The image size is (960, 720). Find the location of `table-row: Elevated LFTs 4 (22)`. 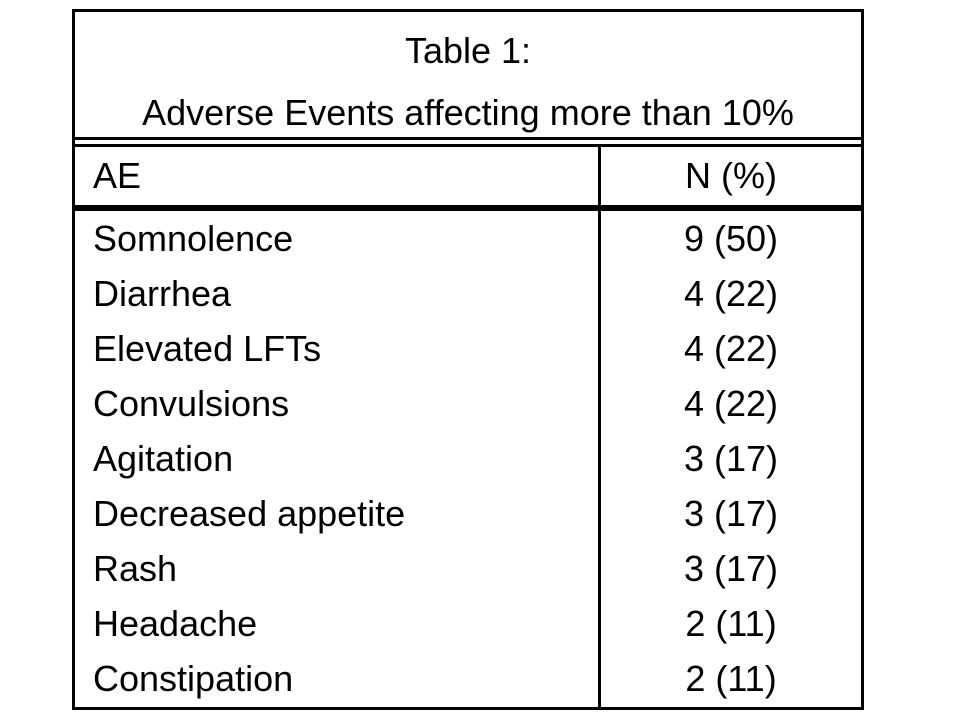

table-row: Elevated LFTs 4 (22) is located at coordinates (468, 349).